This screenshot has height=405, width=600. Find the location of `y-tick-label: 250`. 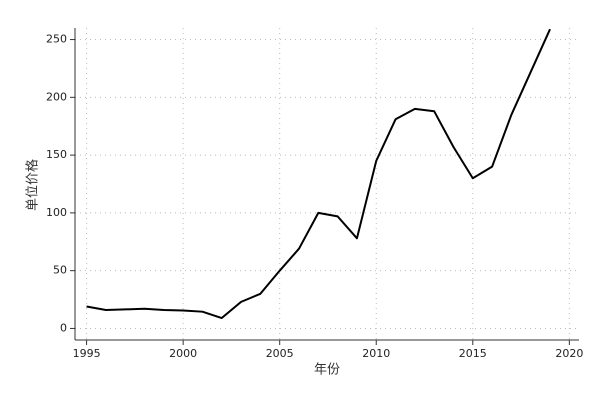

y-tick-label: 250 is located at coordinates (56, 39).